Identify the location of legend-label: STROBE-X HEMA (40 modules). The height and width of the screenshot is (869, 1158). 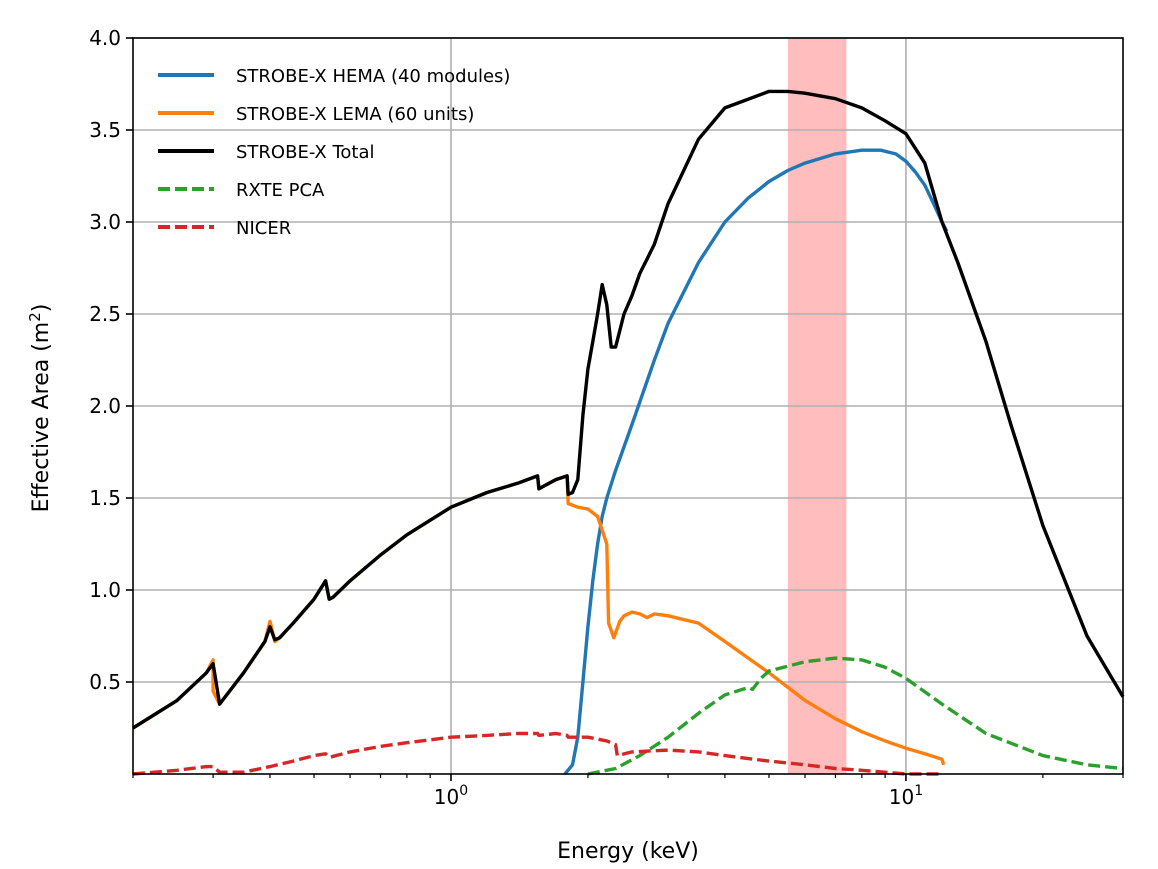
(373, 76).